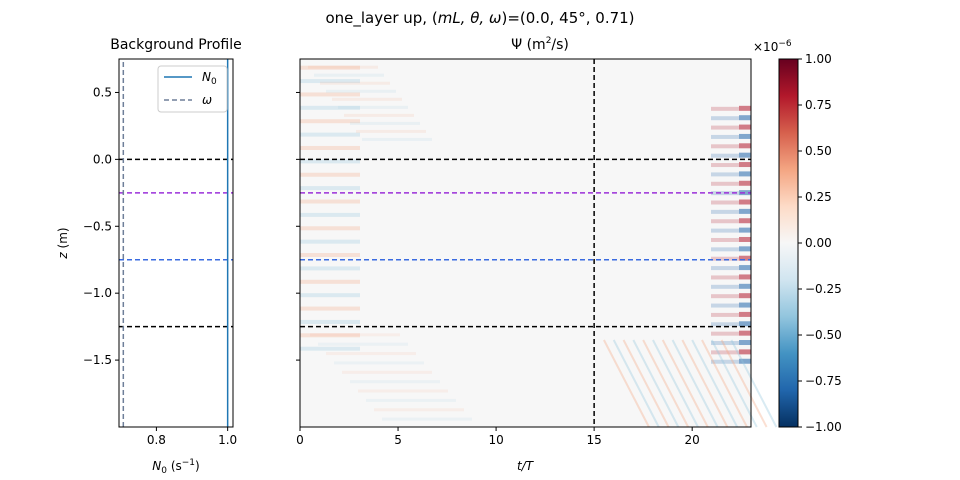  I want to click on colorbar-tick-label: 0.00, so click(818, 243).